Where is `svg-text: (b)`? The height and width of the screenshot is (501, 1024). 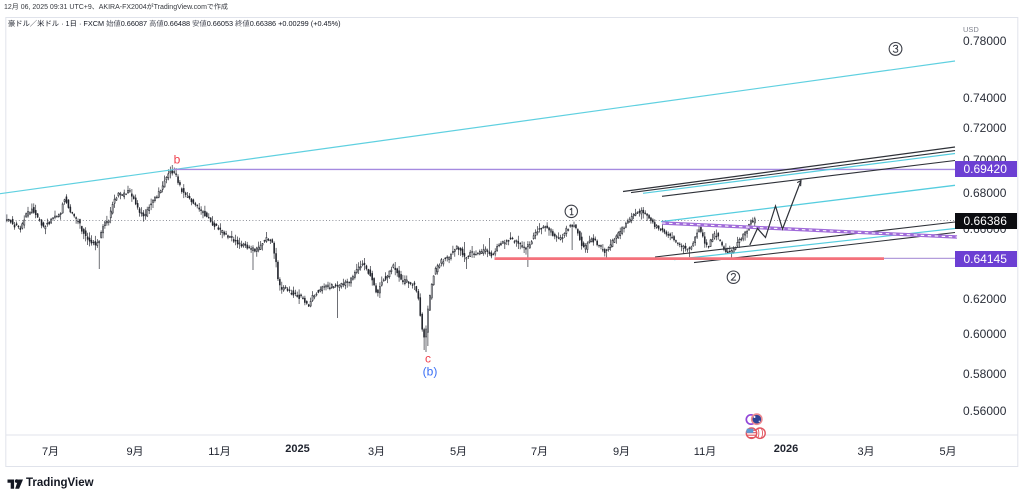
svg-text: (b) is located at coordinates (430, 372).